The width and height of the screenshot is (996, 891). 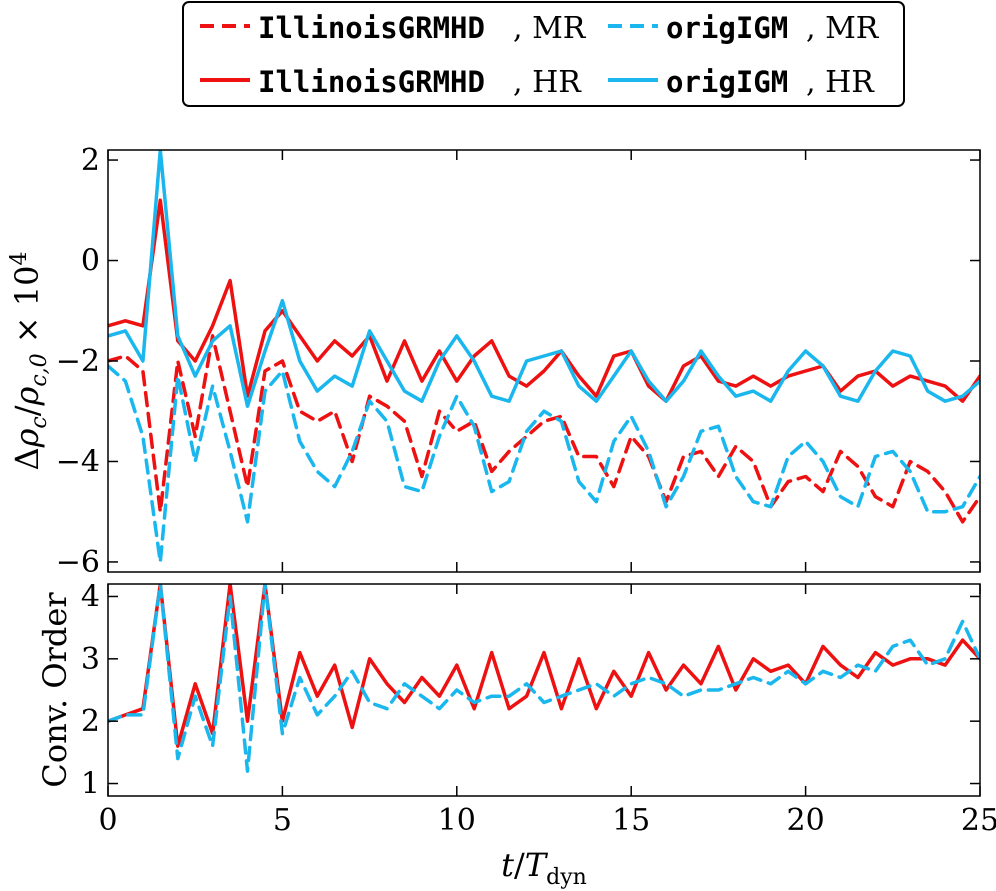 What do you see at coordinates (727, 82) in the screenshot?
I see `legend-code-origigm-hr: origIGM` at bounding box center [727, 82].